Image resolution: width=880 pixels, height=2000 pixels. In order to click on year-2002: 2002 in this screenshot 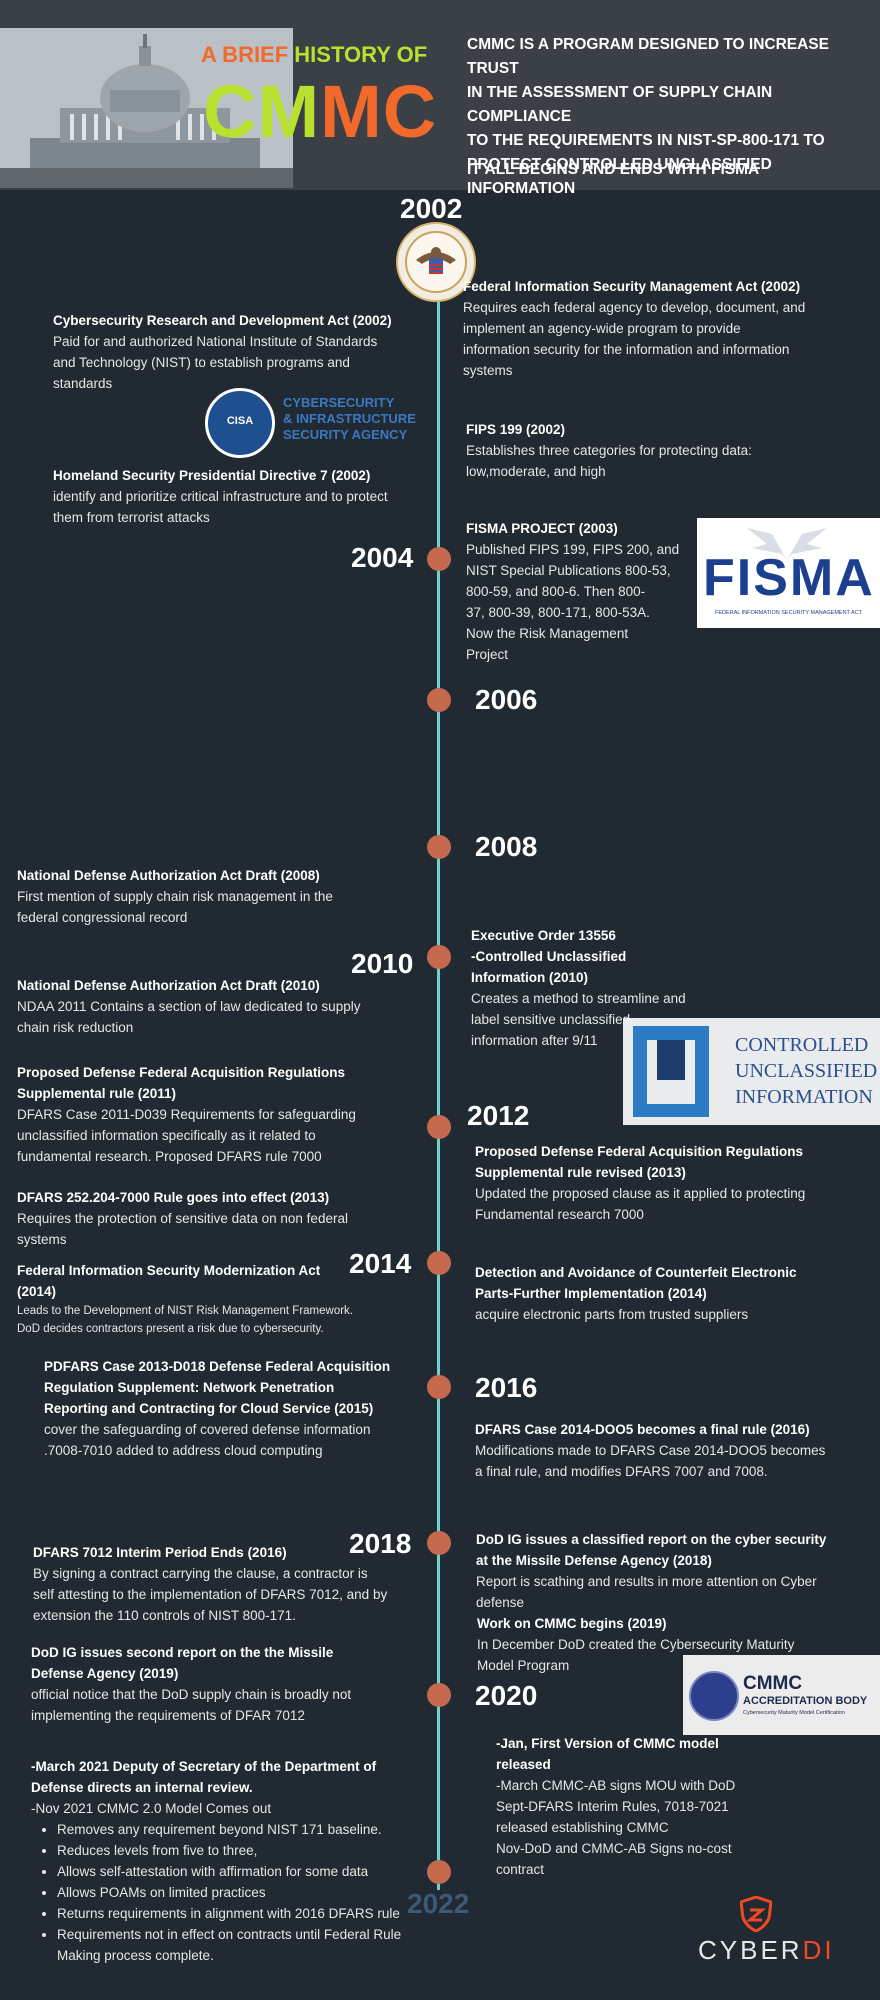, I will do `click(431, 208)`.